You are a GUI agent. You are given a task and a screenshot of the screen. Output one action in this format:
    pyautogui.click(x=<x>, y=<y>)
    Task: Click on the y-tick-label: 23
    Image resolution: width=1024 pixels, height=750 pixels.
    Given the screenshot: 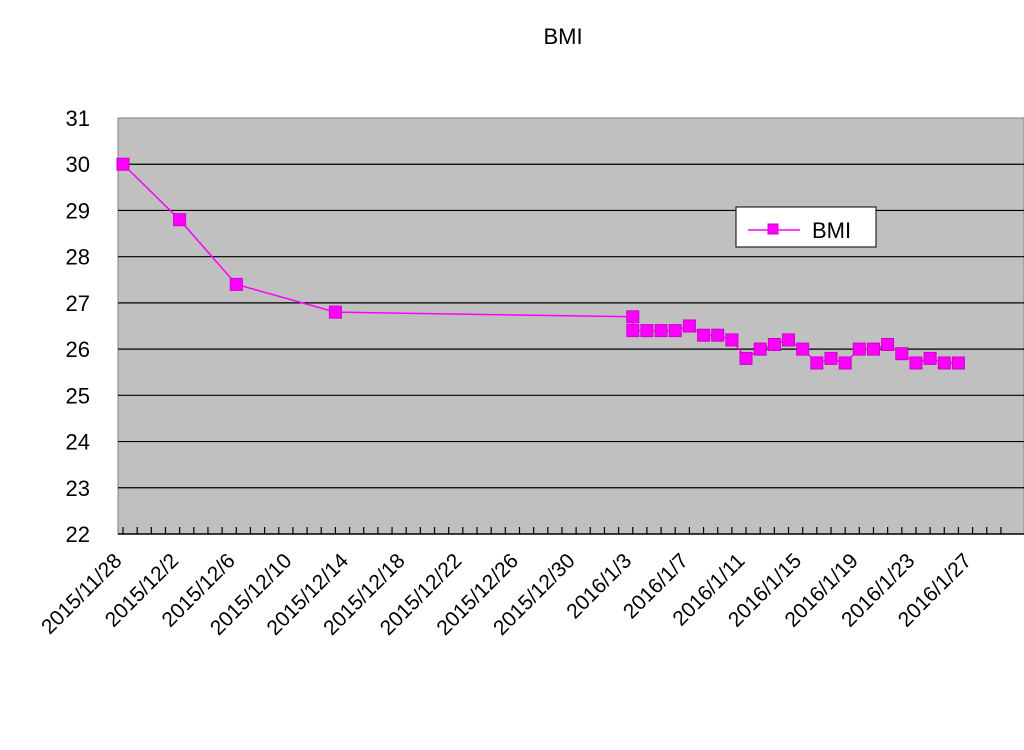 What is the action you would take?
    pyautogui.click(x=78, y=488)
    